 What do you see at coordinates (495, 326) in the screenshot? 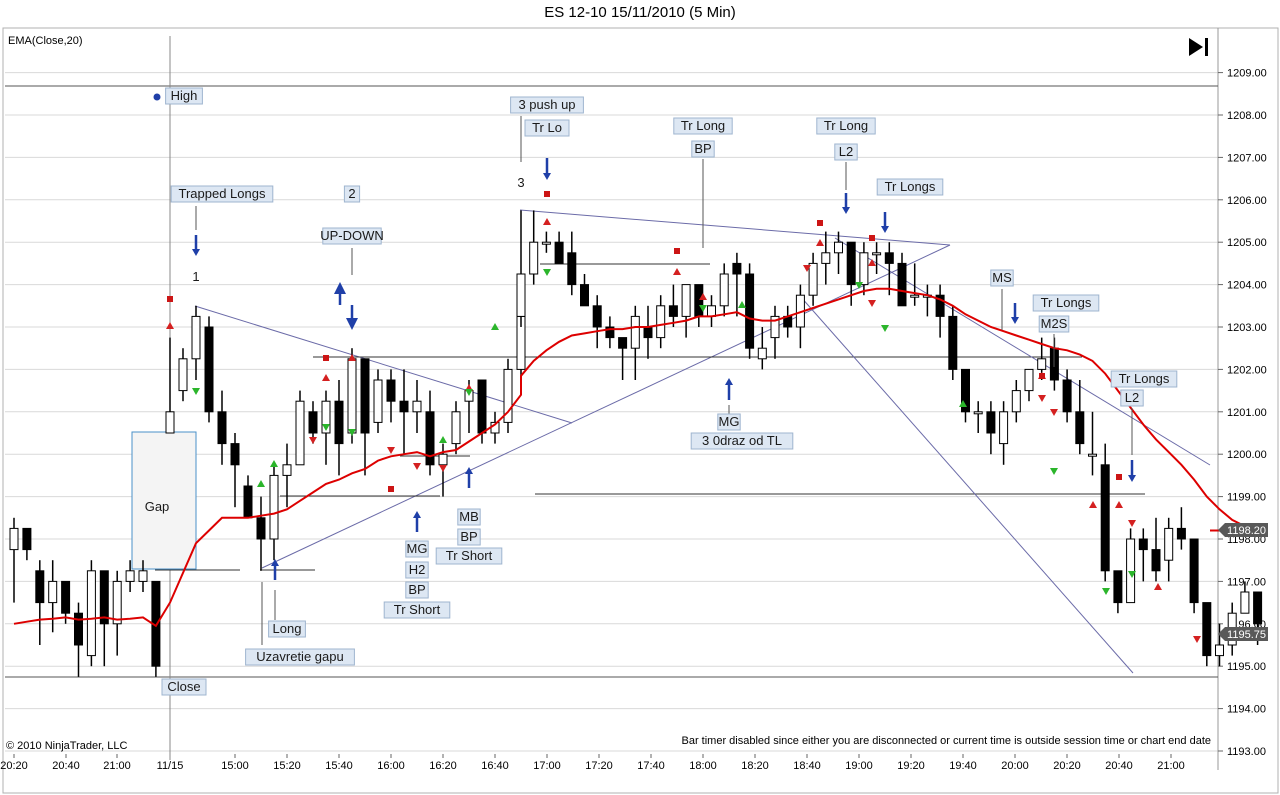
I see `marker-green-up` at bounding box center [495, 326].